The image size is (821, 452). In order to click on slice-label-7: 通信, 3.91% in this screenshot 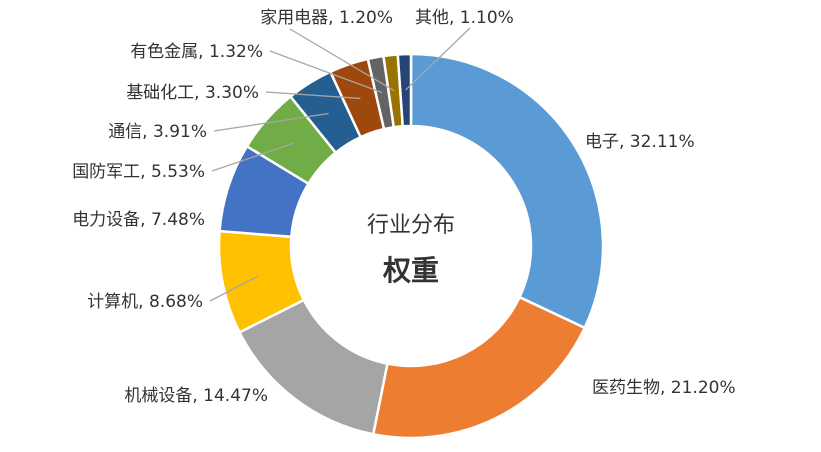, I will do `click(157, 132)`.